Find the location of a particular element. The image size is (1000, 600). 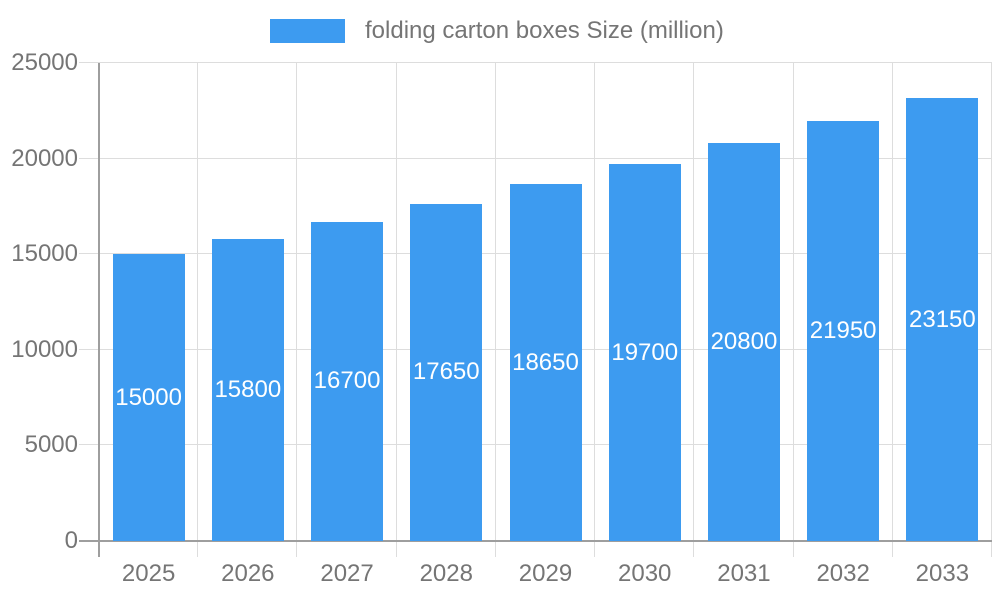

y-tick-label: 10000 is located at coordinates (44, 349).